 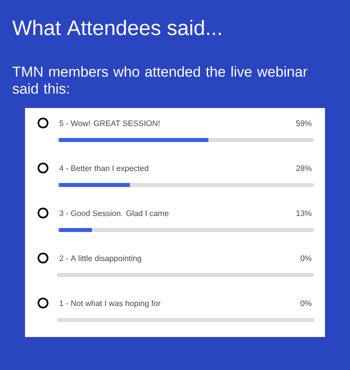 I want to click on chart-subtitle: TMN members who attended the live webinar said this:, so click(x=160, y=80).